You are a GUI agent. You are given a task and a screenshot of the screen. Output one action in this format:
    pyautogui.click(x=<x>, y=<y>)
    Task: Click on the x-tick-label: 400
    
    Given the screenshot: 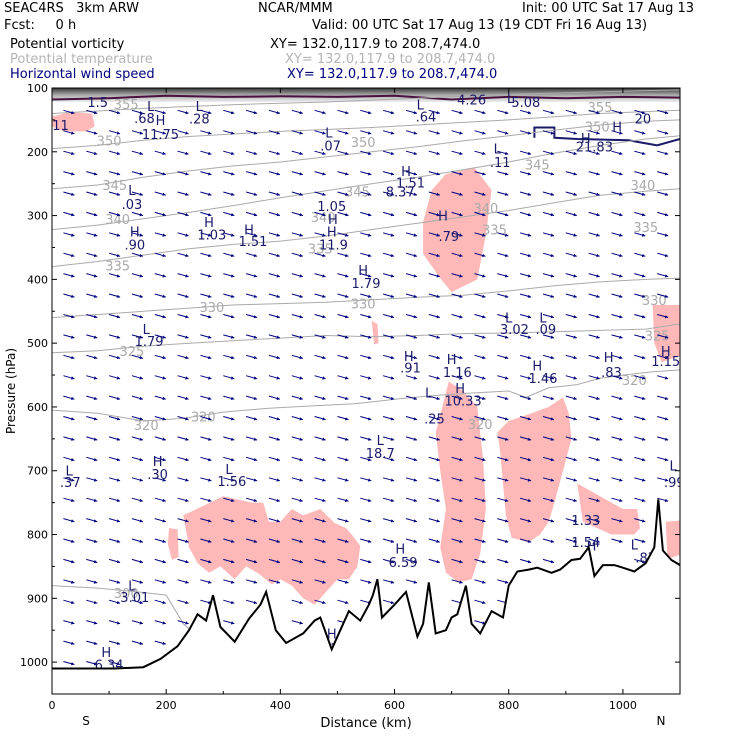 What is the action you would take?
    pyautogui.click(x=280, y=705)
    